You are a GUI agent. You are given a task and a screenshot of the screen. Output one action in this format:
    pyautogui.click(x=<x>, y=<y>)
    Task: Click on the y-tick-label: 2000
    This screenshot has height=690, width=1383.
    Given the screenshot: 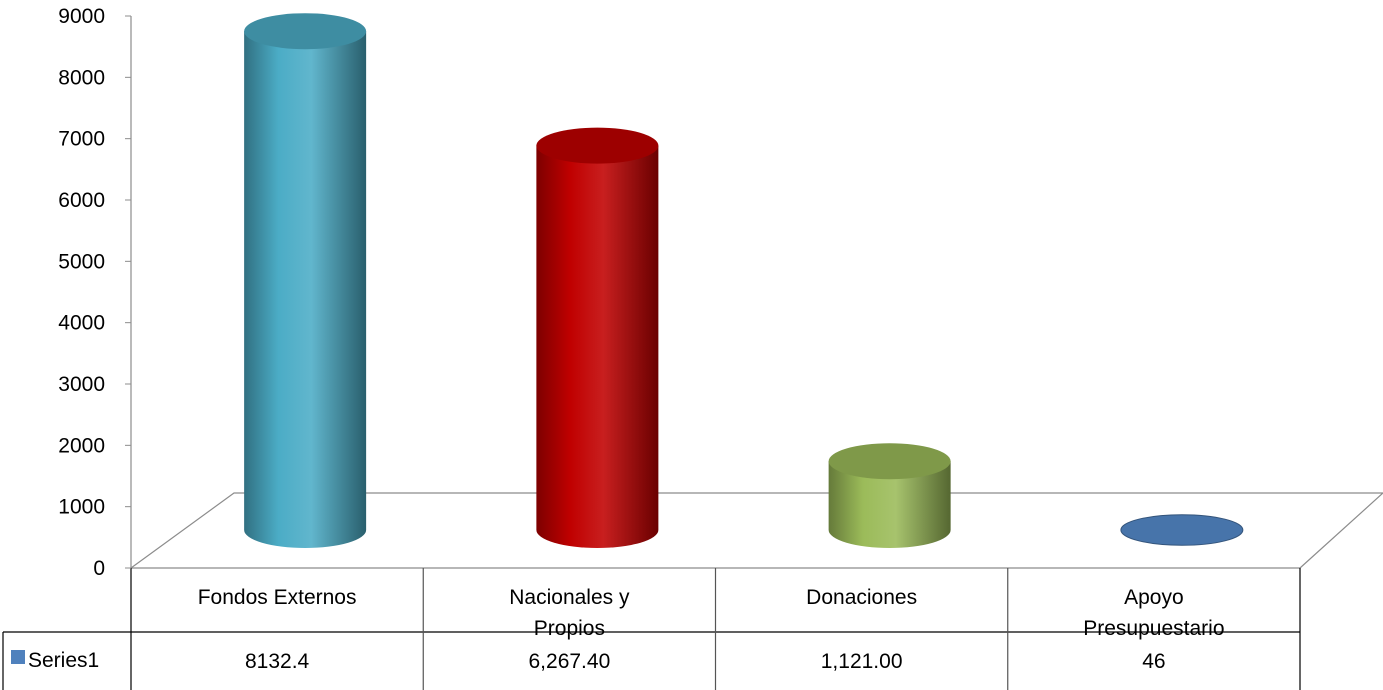 What is the action you would take?
    pyautogui.click(x=81, y=445)
    